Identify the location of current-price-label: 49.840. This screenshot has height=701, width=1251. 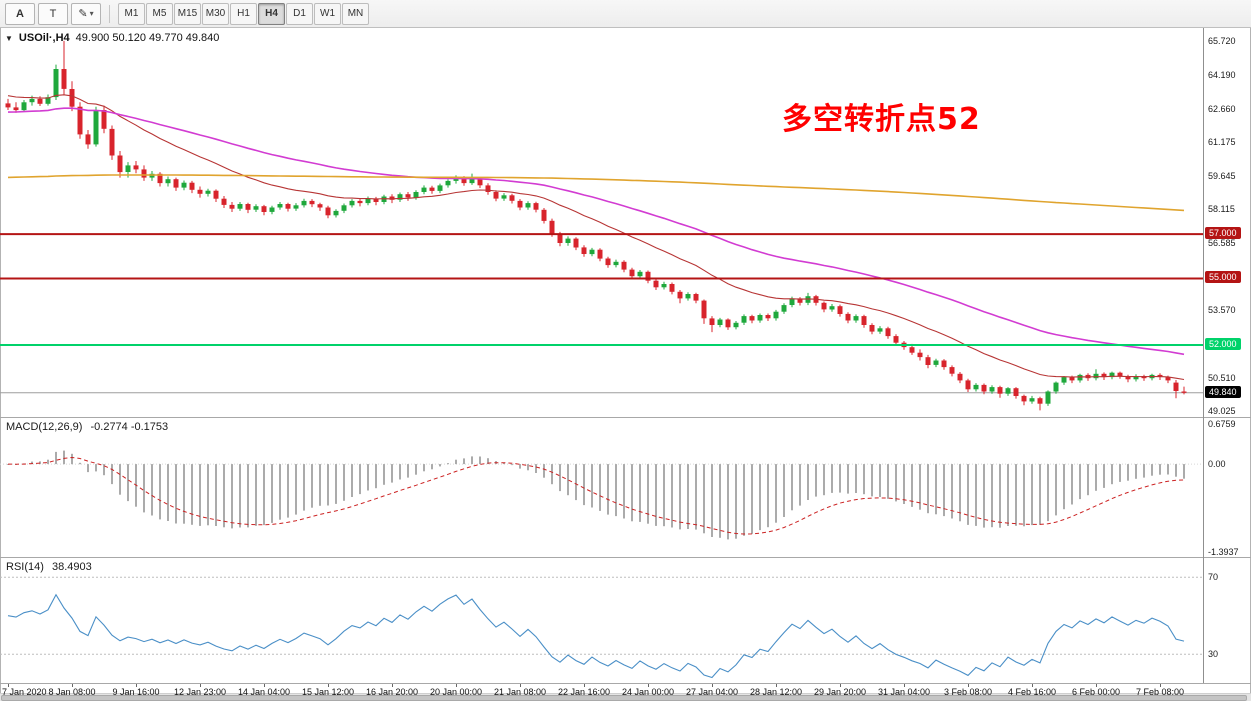
(1223, 391).